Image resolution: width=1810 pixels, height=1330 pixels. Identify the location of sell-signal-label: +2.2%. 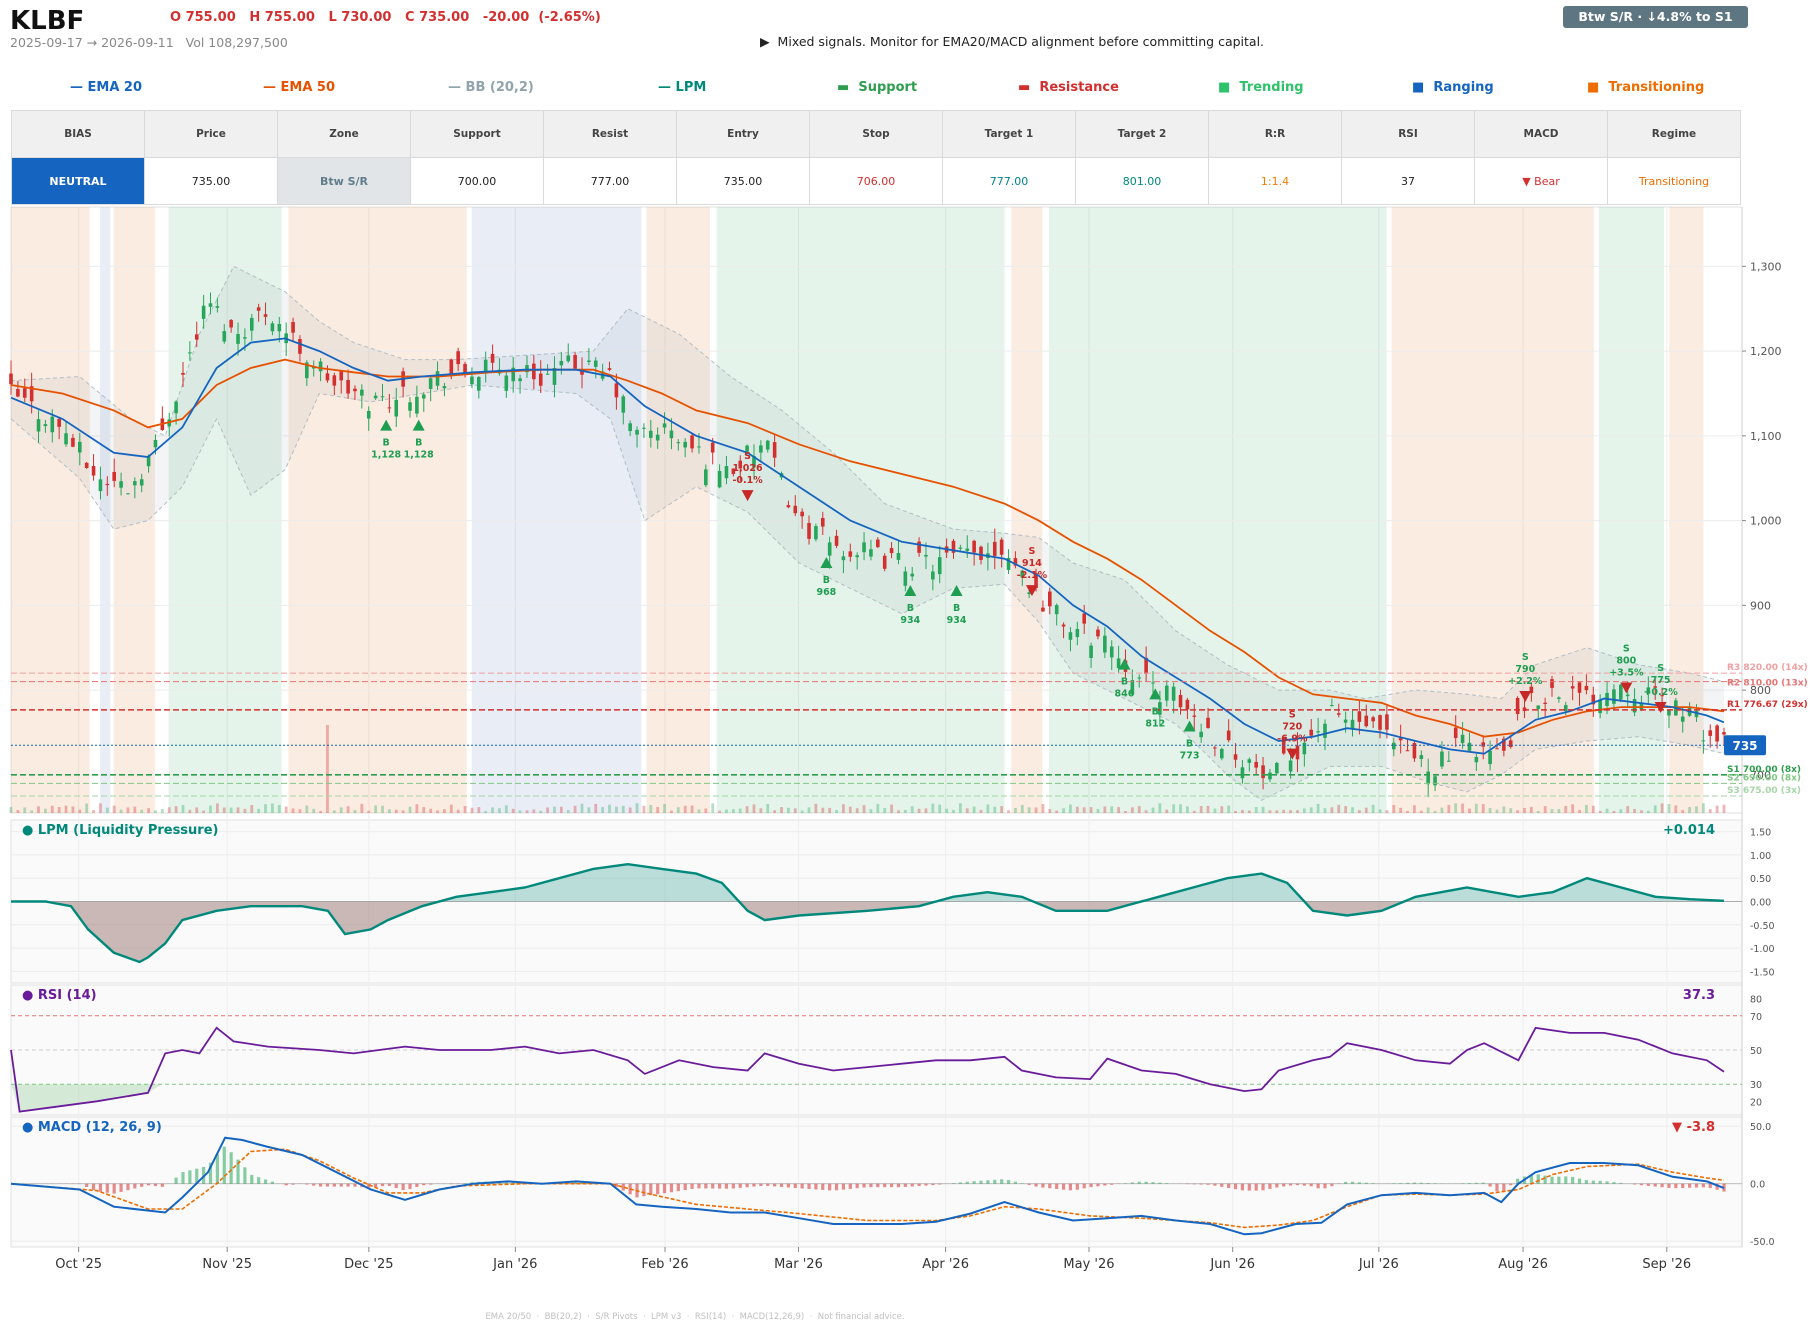
(1525, 681).